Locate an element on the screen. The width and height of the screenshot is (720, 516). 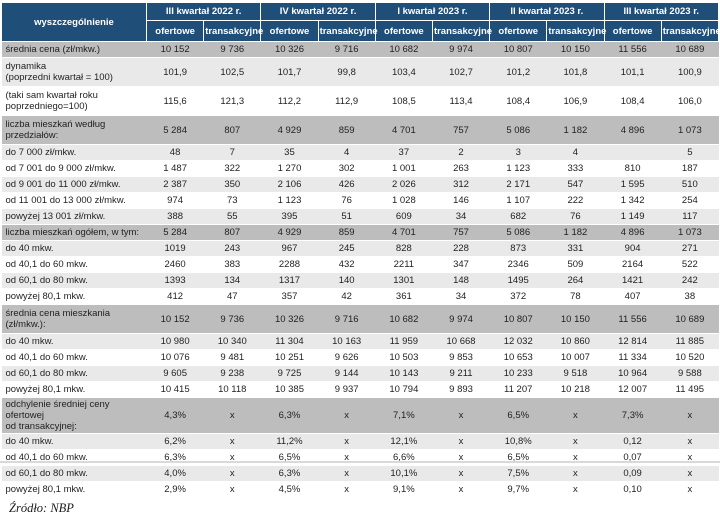
cell-r3-c2: 4 929 is located at coordinates (289, 130).